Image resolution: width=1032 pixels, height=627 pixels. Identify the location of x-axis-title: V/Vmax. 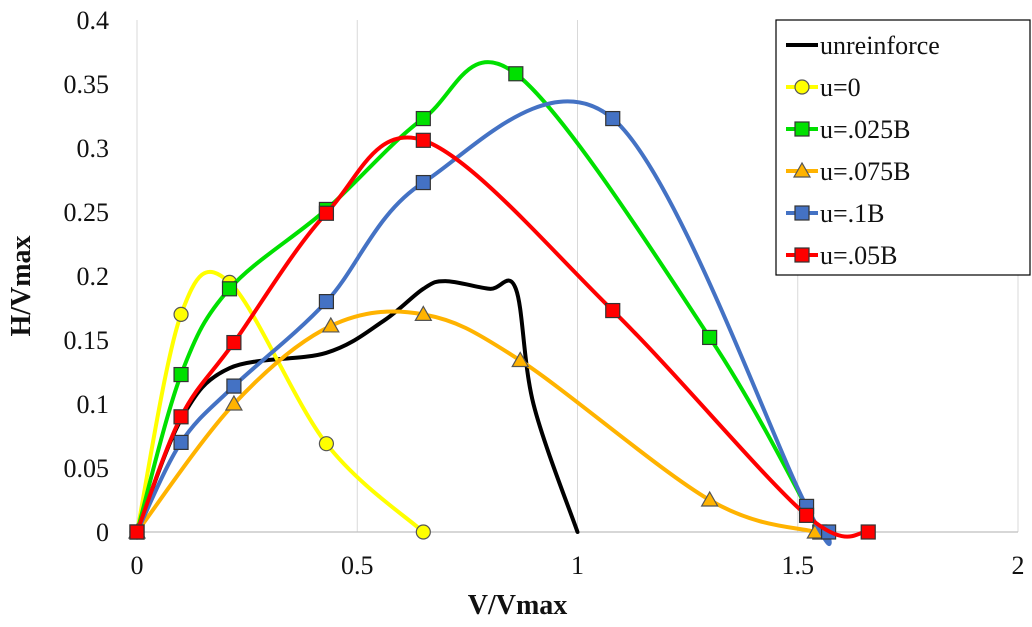
(518, 605).